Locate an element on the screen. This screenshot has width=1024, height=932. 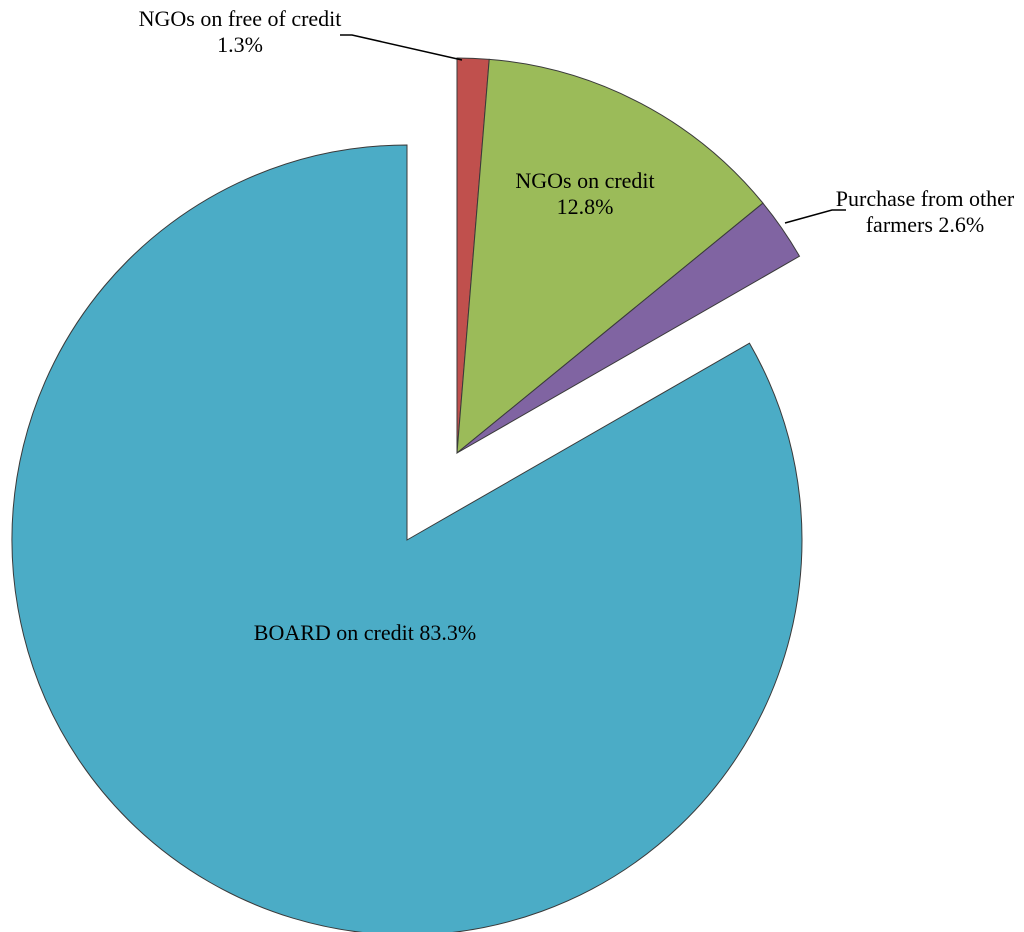
value-label: 12.8% is located at coordinates (585, 206).